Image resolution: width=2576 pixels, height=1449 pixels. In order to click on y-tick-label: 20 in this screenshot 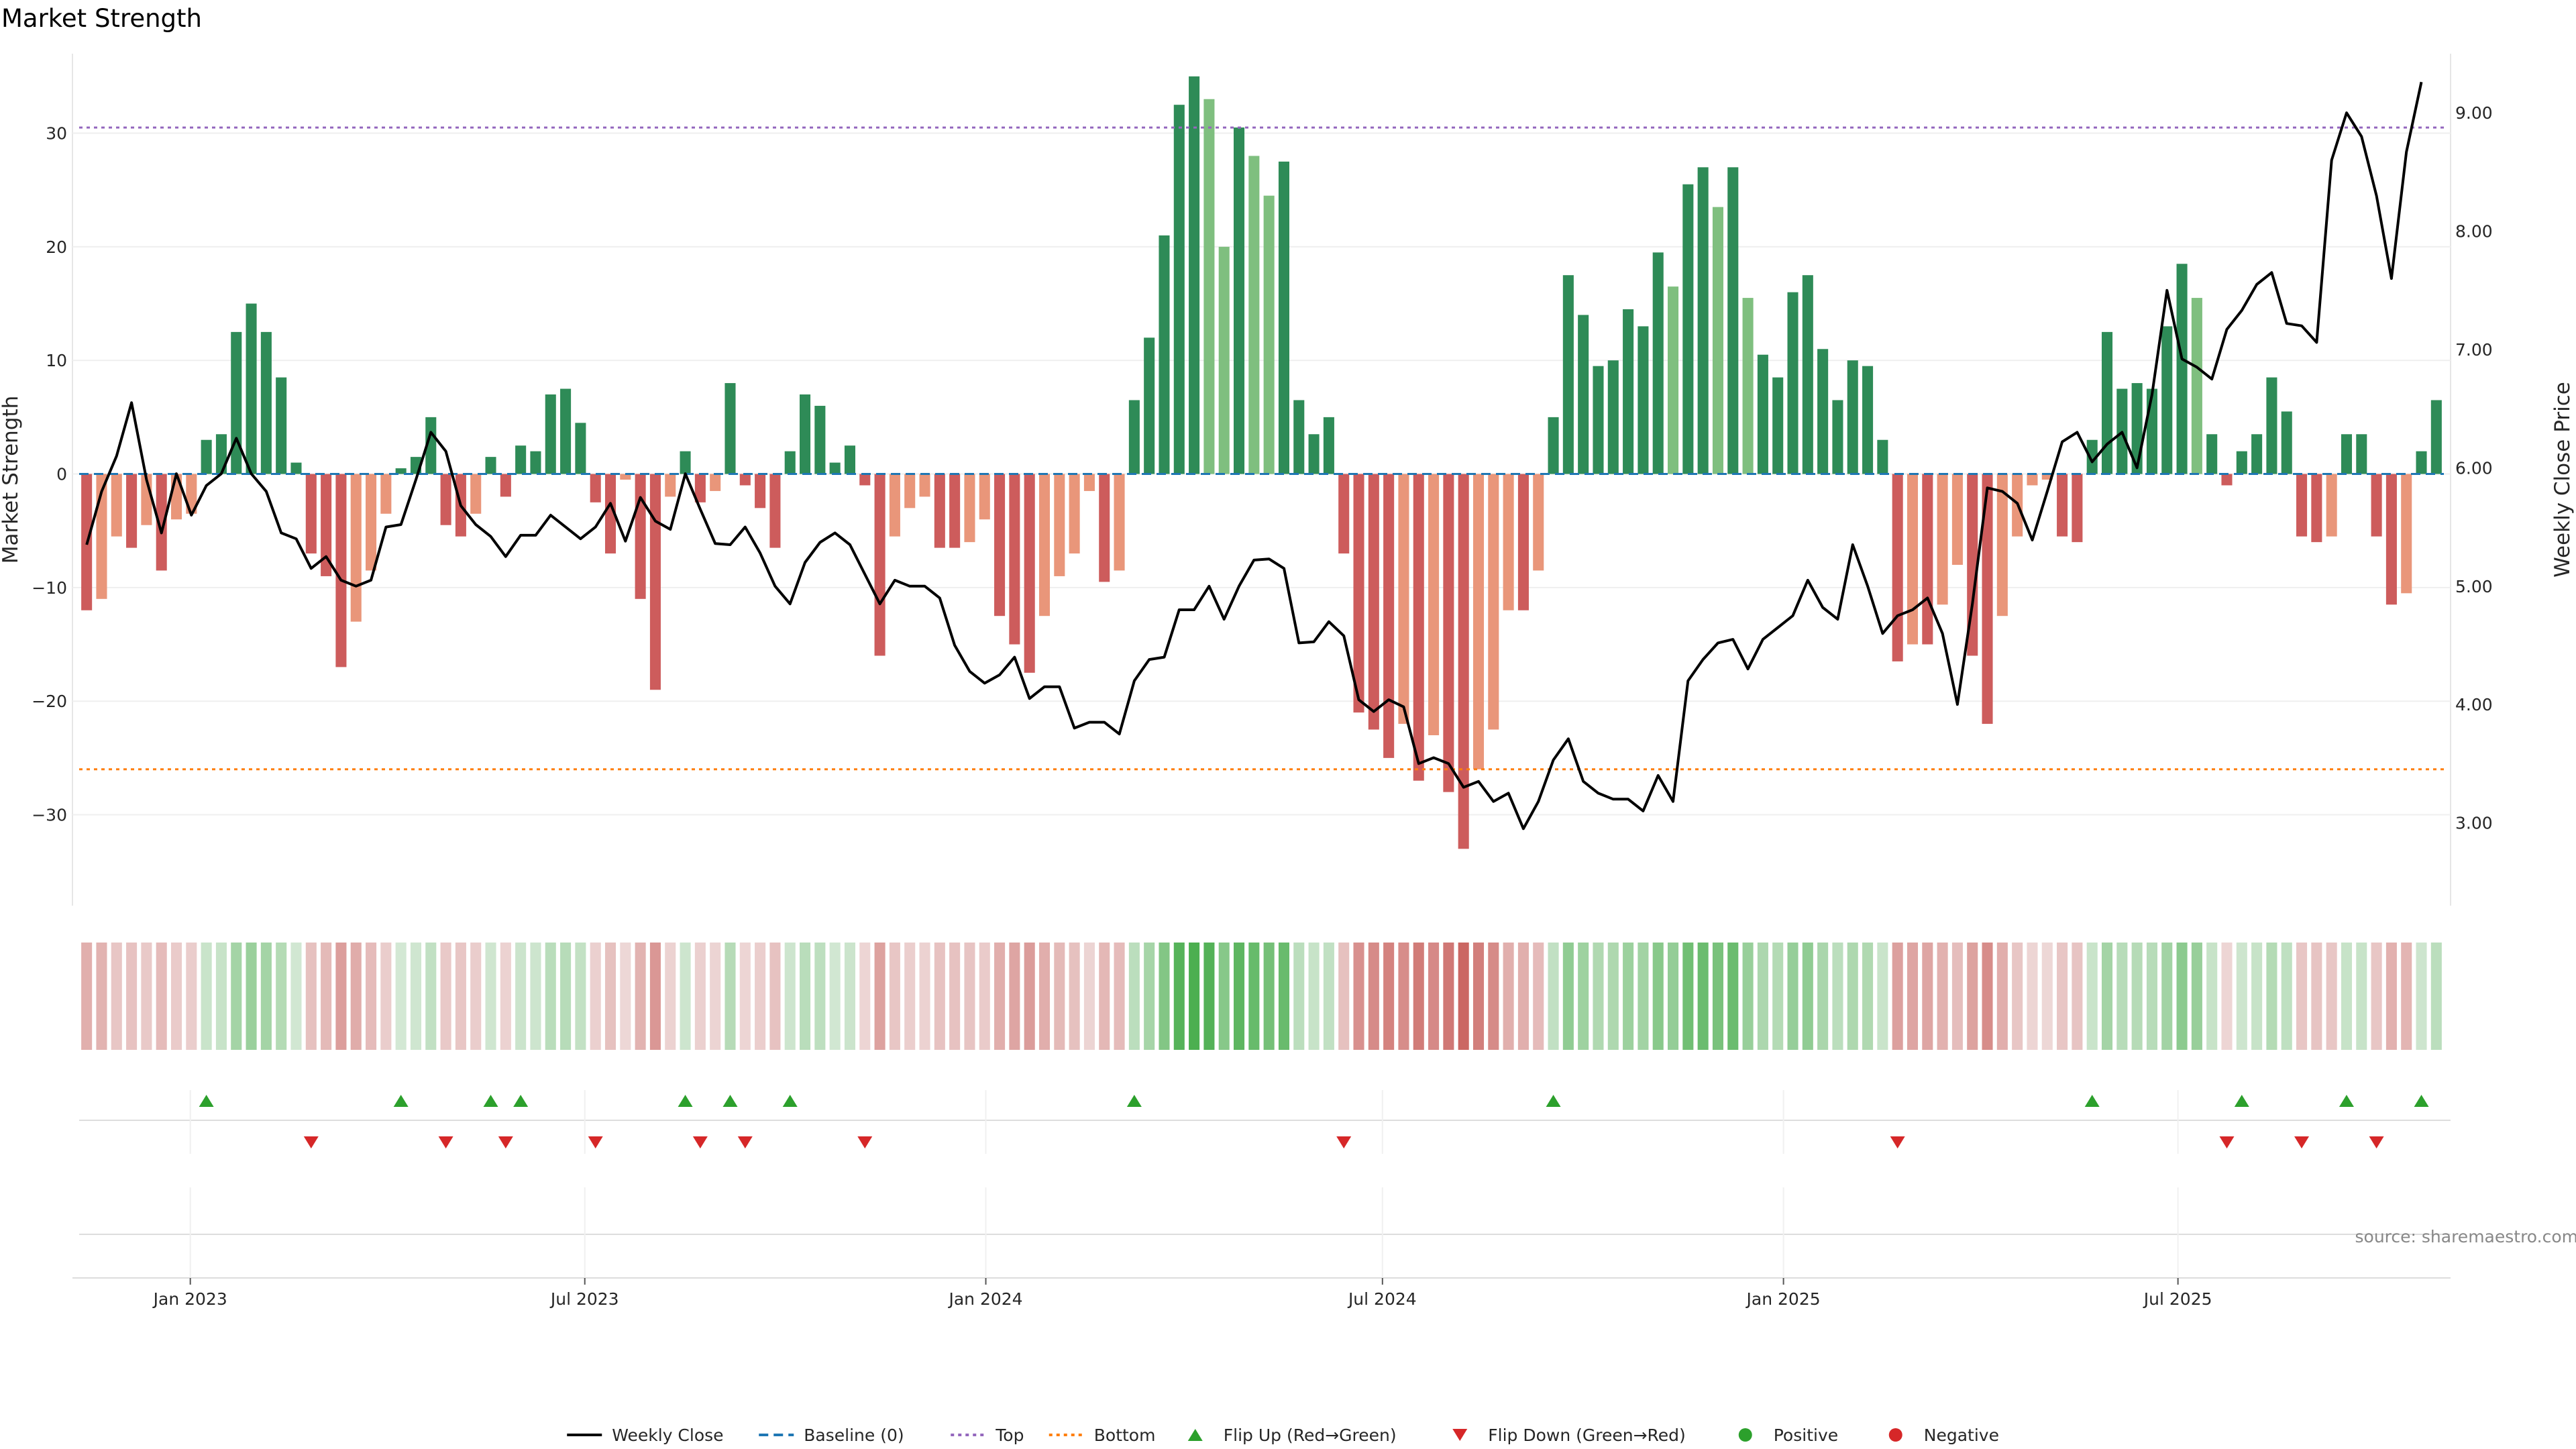, I will do `click(56, 247)`.